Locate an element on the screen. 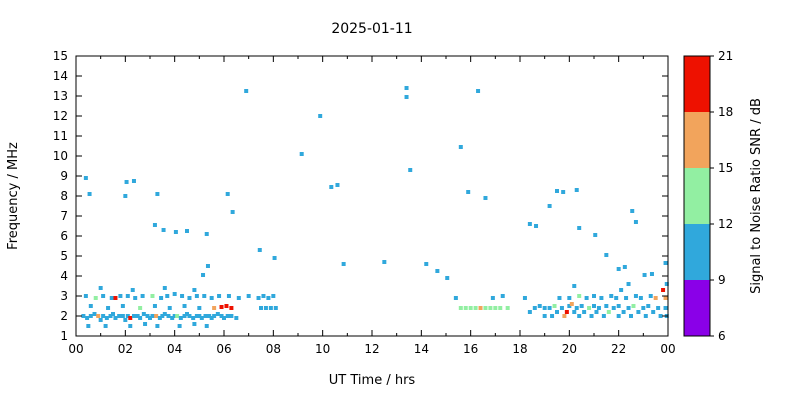 The width and height of the screenshot is (800, 404). y-tick-label: 3 is located at coordinates (64, 296).